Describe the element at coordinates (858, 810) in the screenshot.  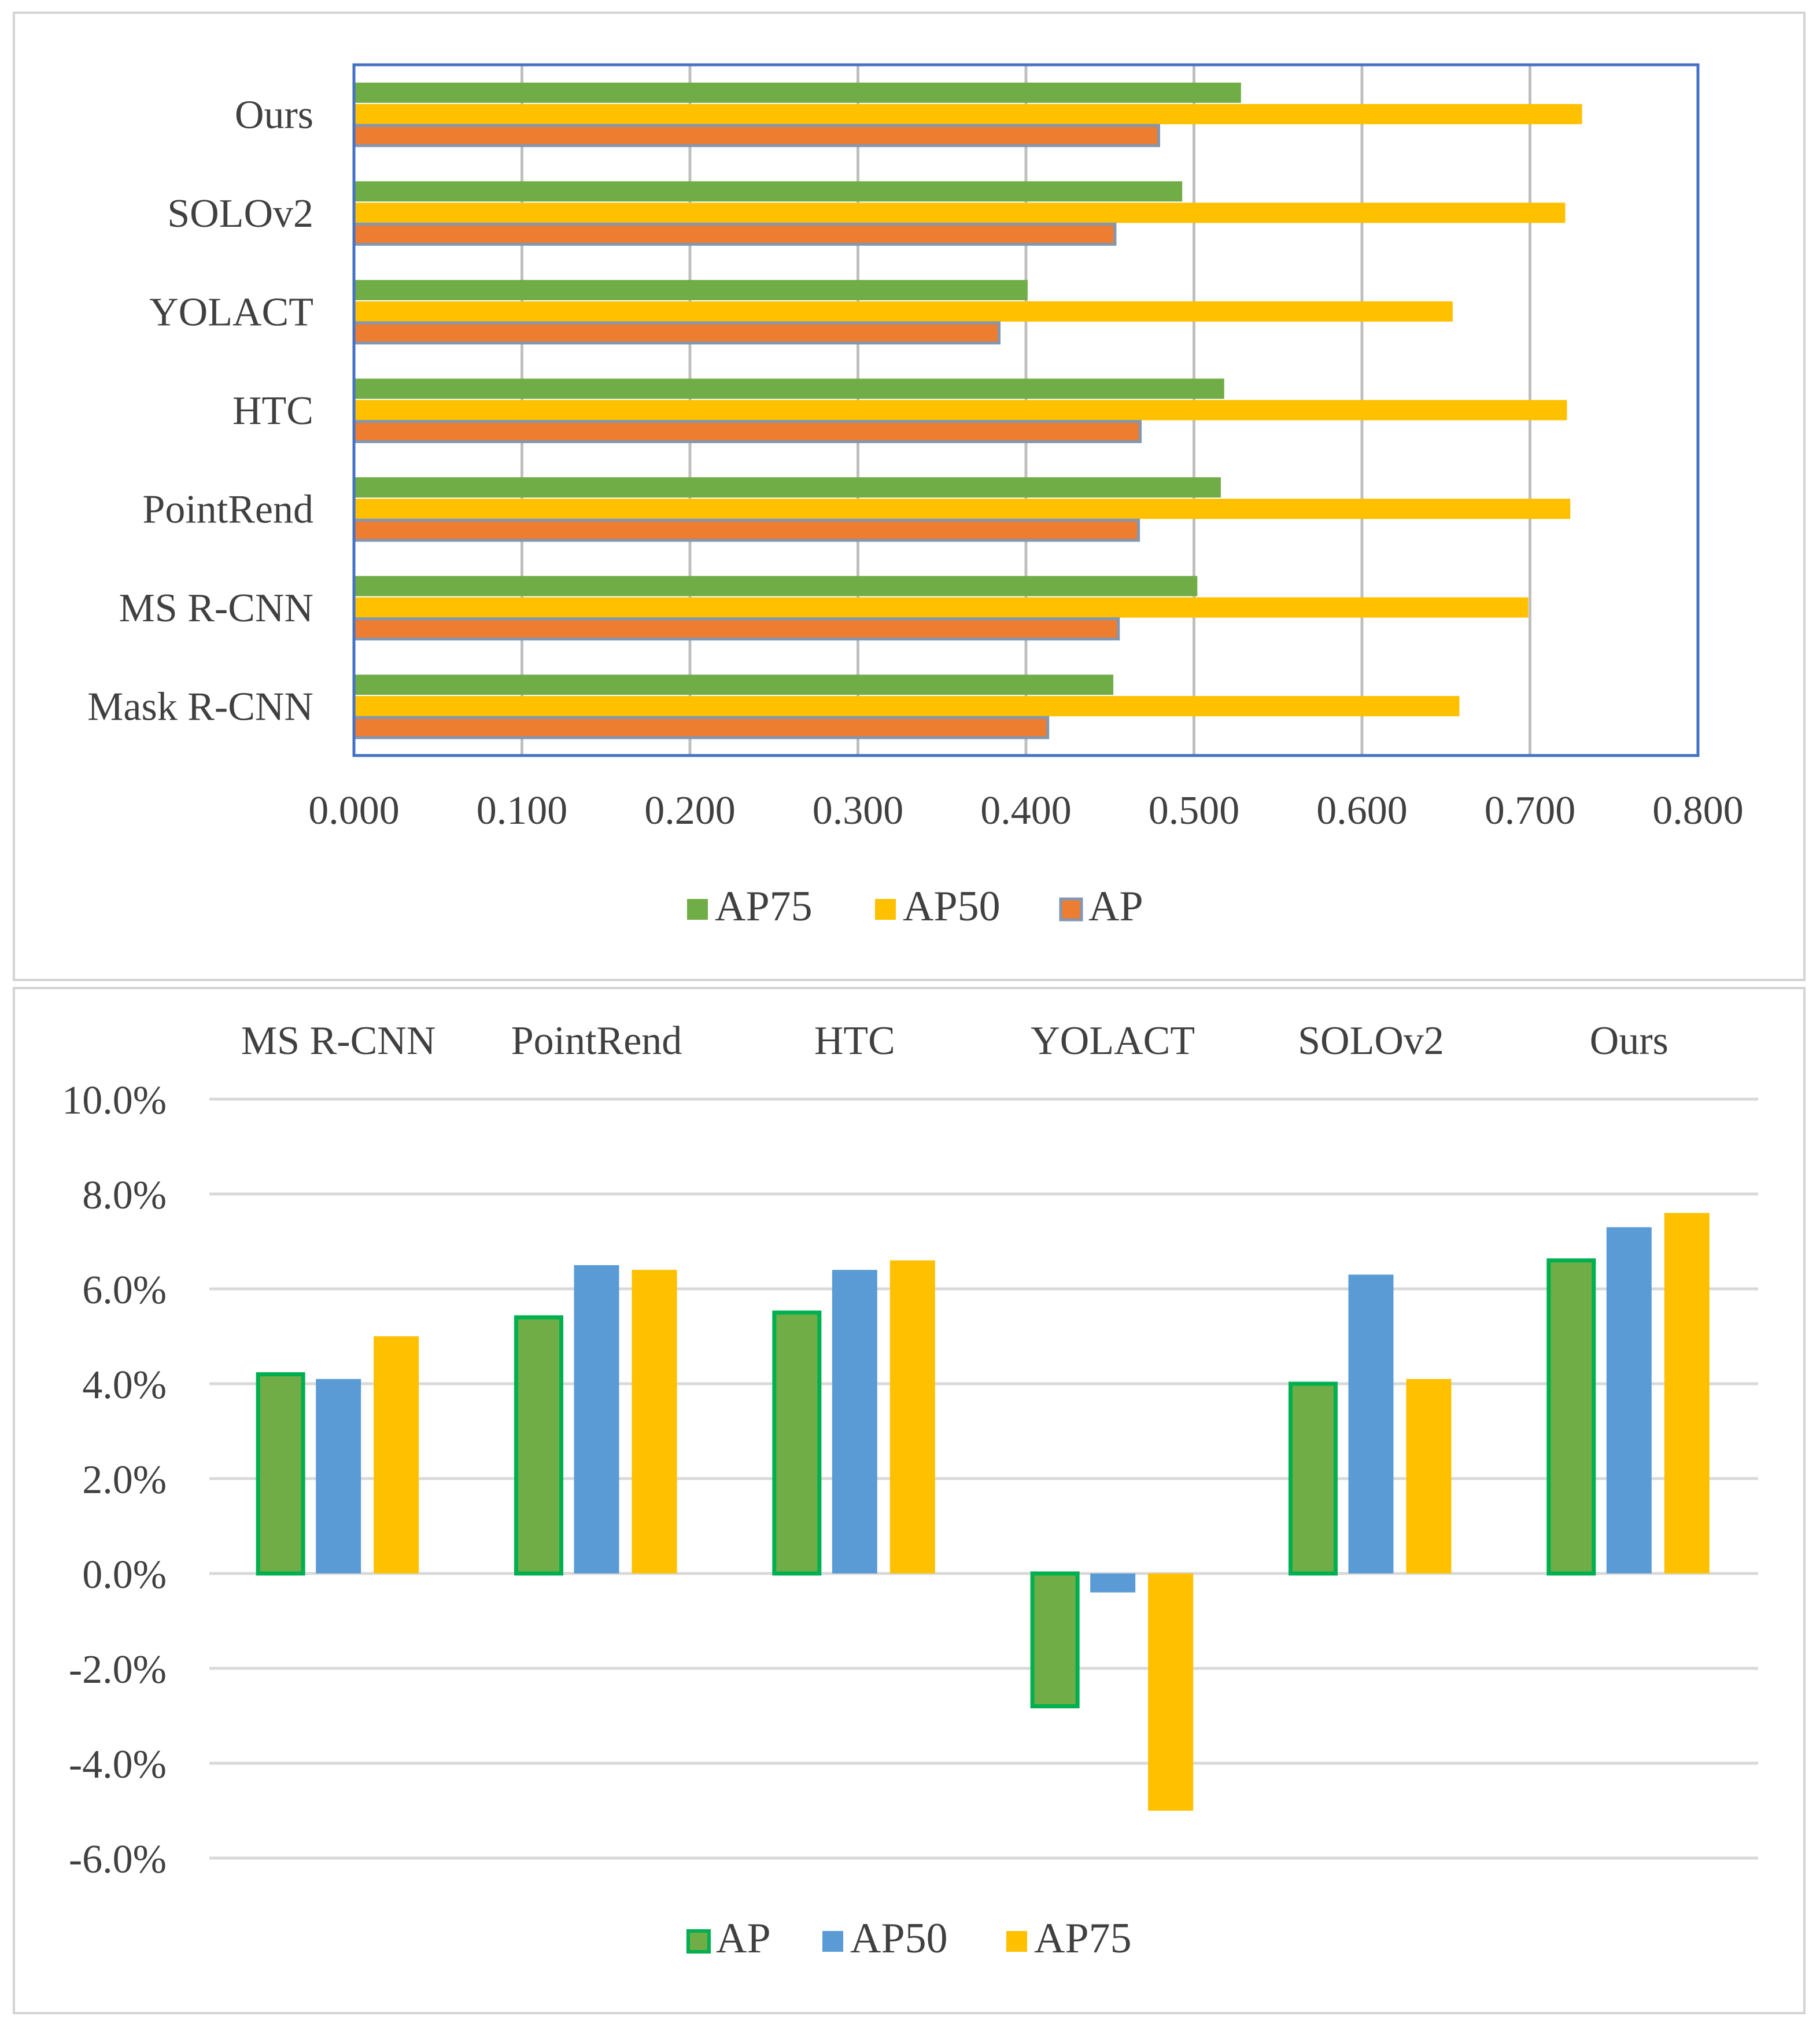
I see `x-tick-label: 0.300` at that location.